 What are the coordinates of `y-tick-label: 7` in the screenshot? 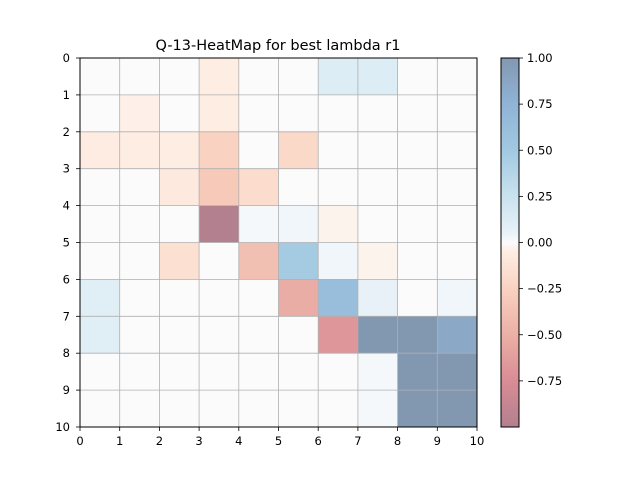 It's located at (66, 316).